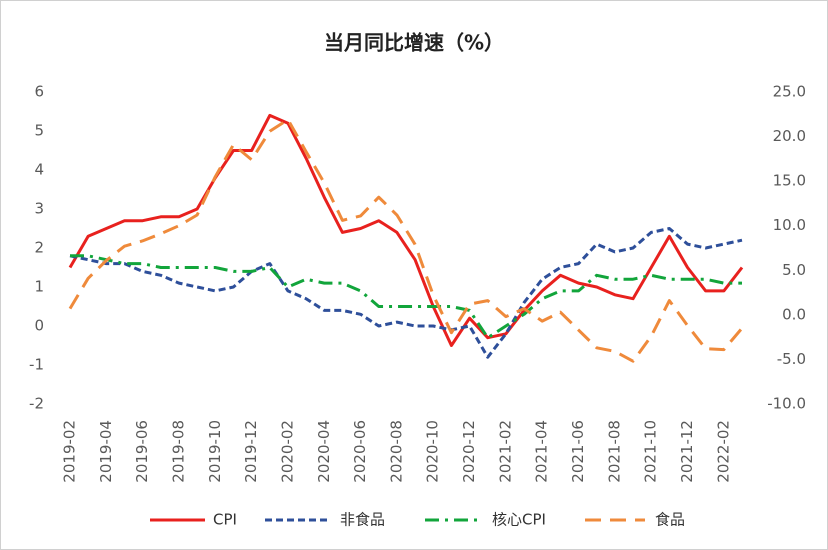 The height and width of the screenshot is (550, 828). What do you see at coordinates (794, 270) in the screenshot?
I see `y2-tick-label: 5.0` at bounding box center [794, 270].